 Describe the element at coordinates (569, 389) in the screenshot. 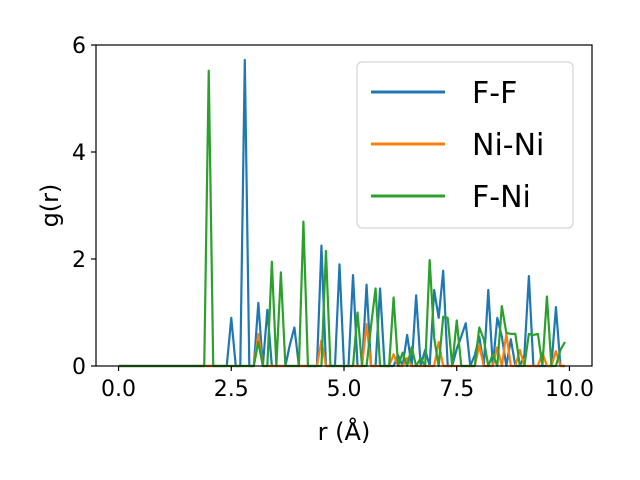

I see `x-tick-label: 10.0` at that location.